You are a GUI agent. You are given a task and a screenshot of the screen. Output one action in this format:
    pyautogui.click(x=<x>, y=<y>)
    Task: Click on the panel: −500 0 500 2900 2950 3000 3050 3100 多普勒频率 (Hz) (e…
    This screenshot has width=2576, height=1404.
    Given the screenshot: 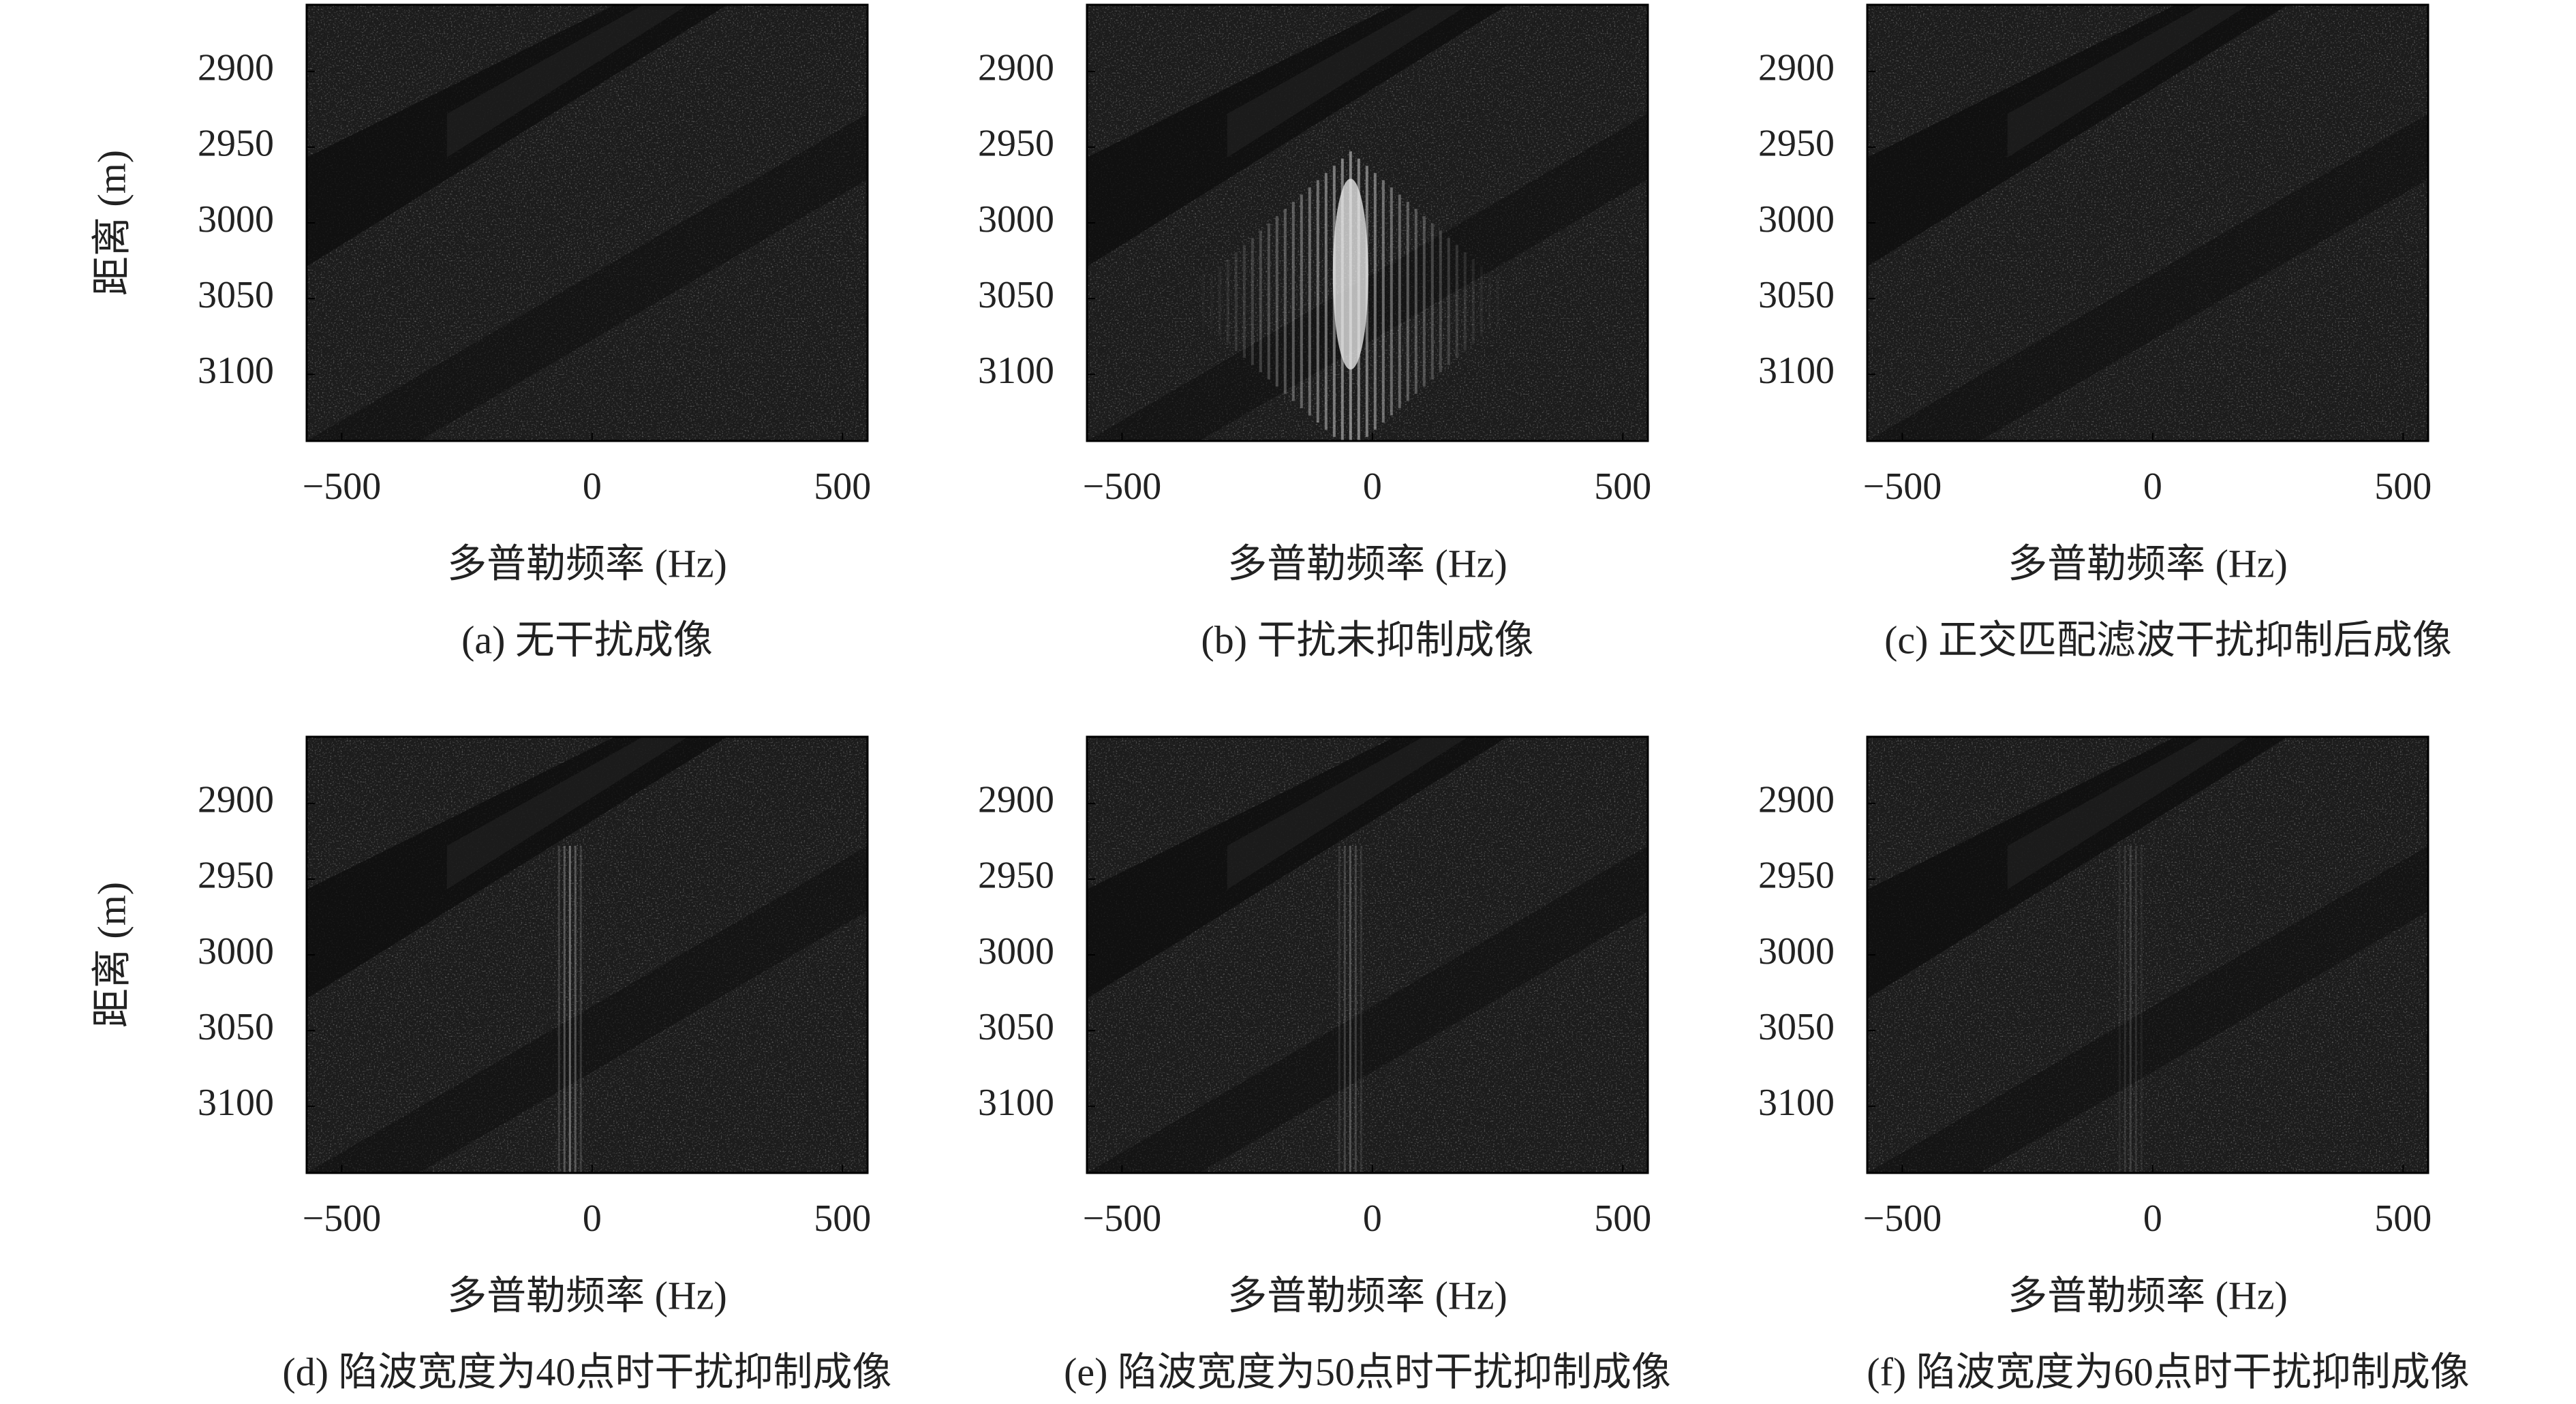 What is the action you would take?
    pyautogui.click(x=1324, y=1064)
    